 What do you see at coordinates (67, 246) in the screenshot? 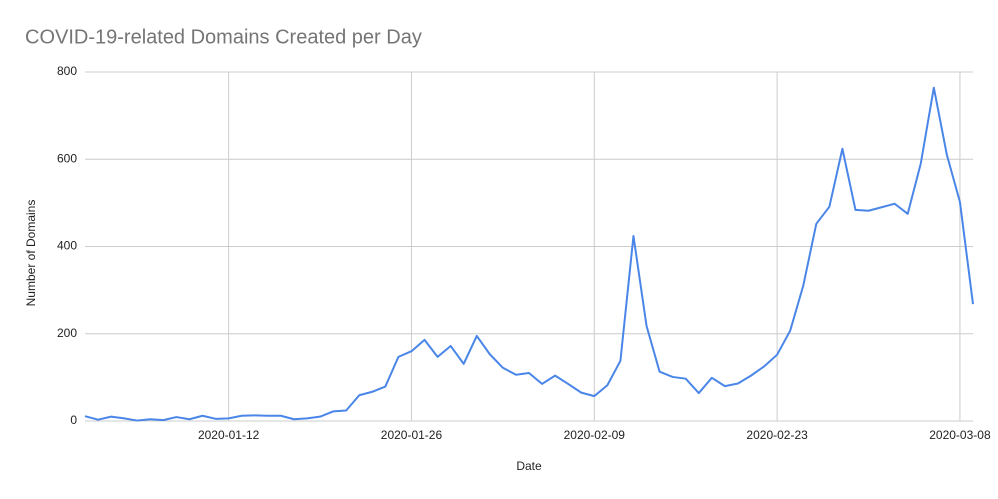
I see `y-tick-label: 400` at bounding box center [67, 246].